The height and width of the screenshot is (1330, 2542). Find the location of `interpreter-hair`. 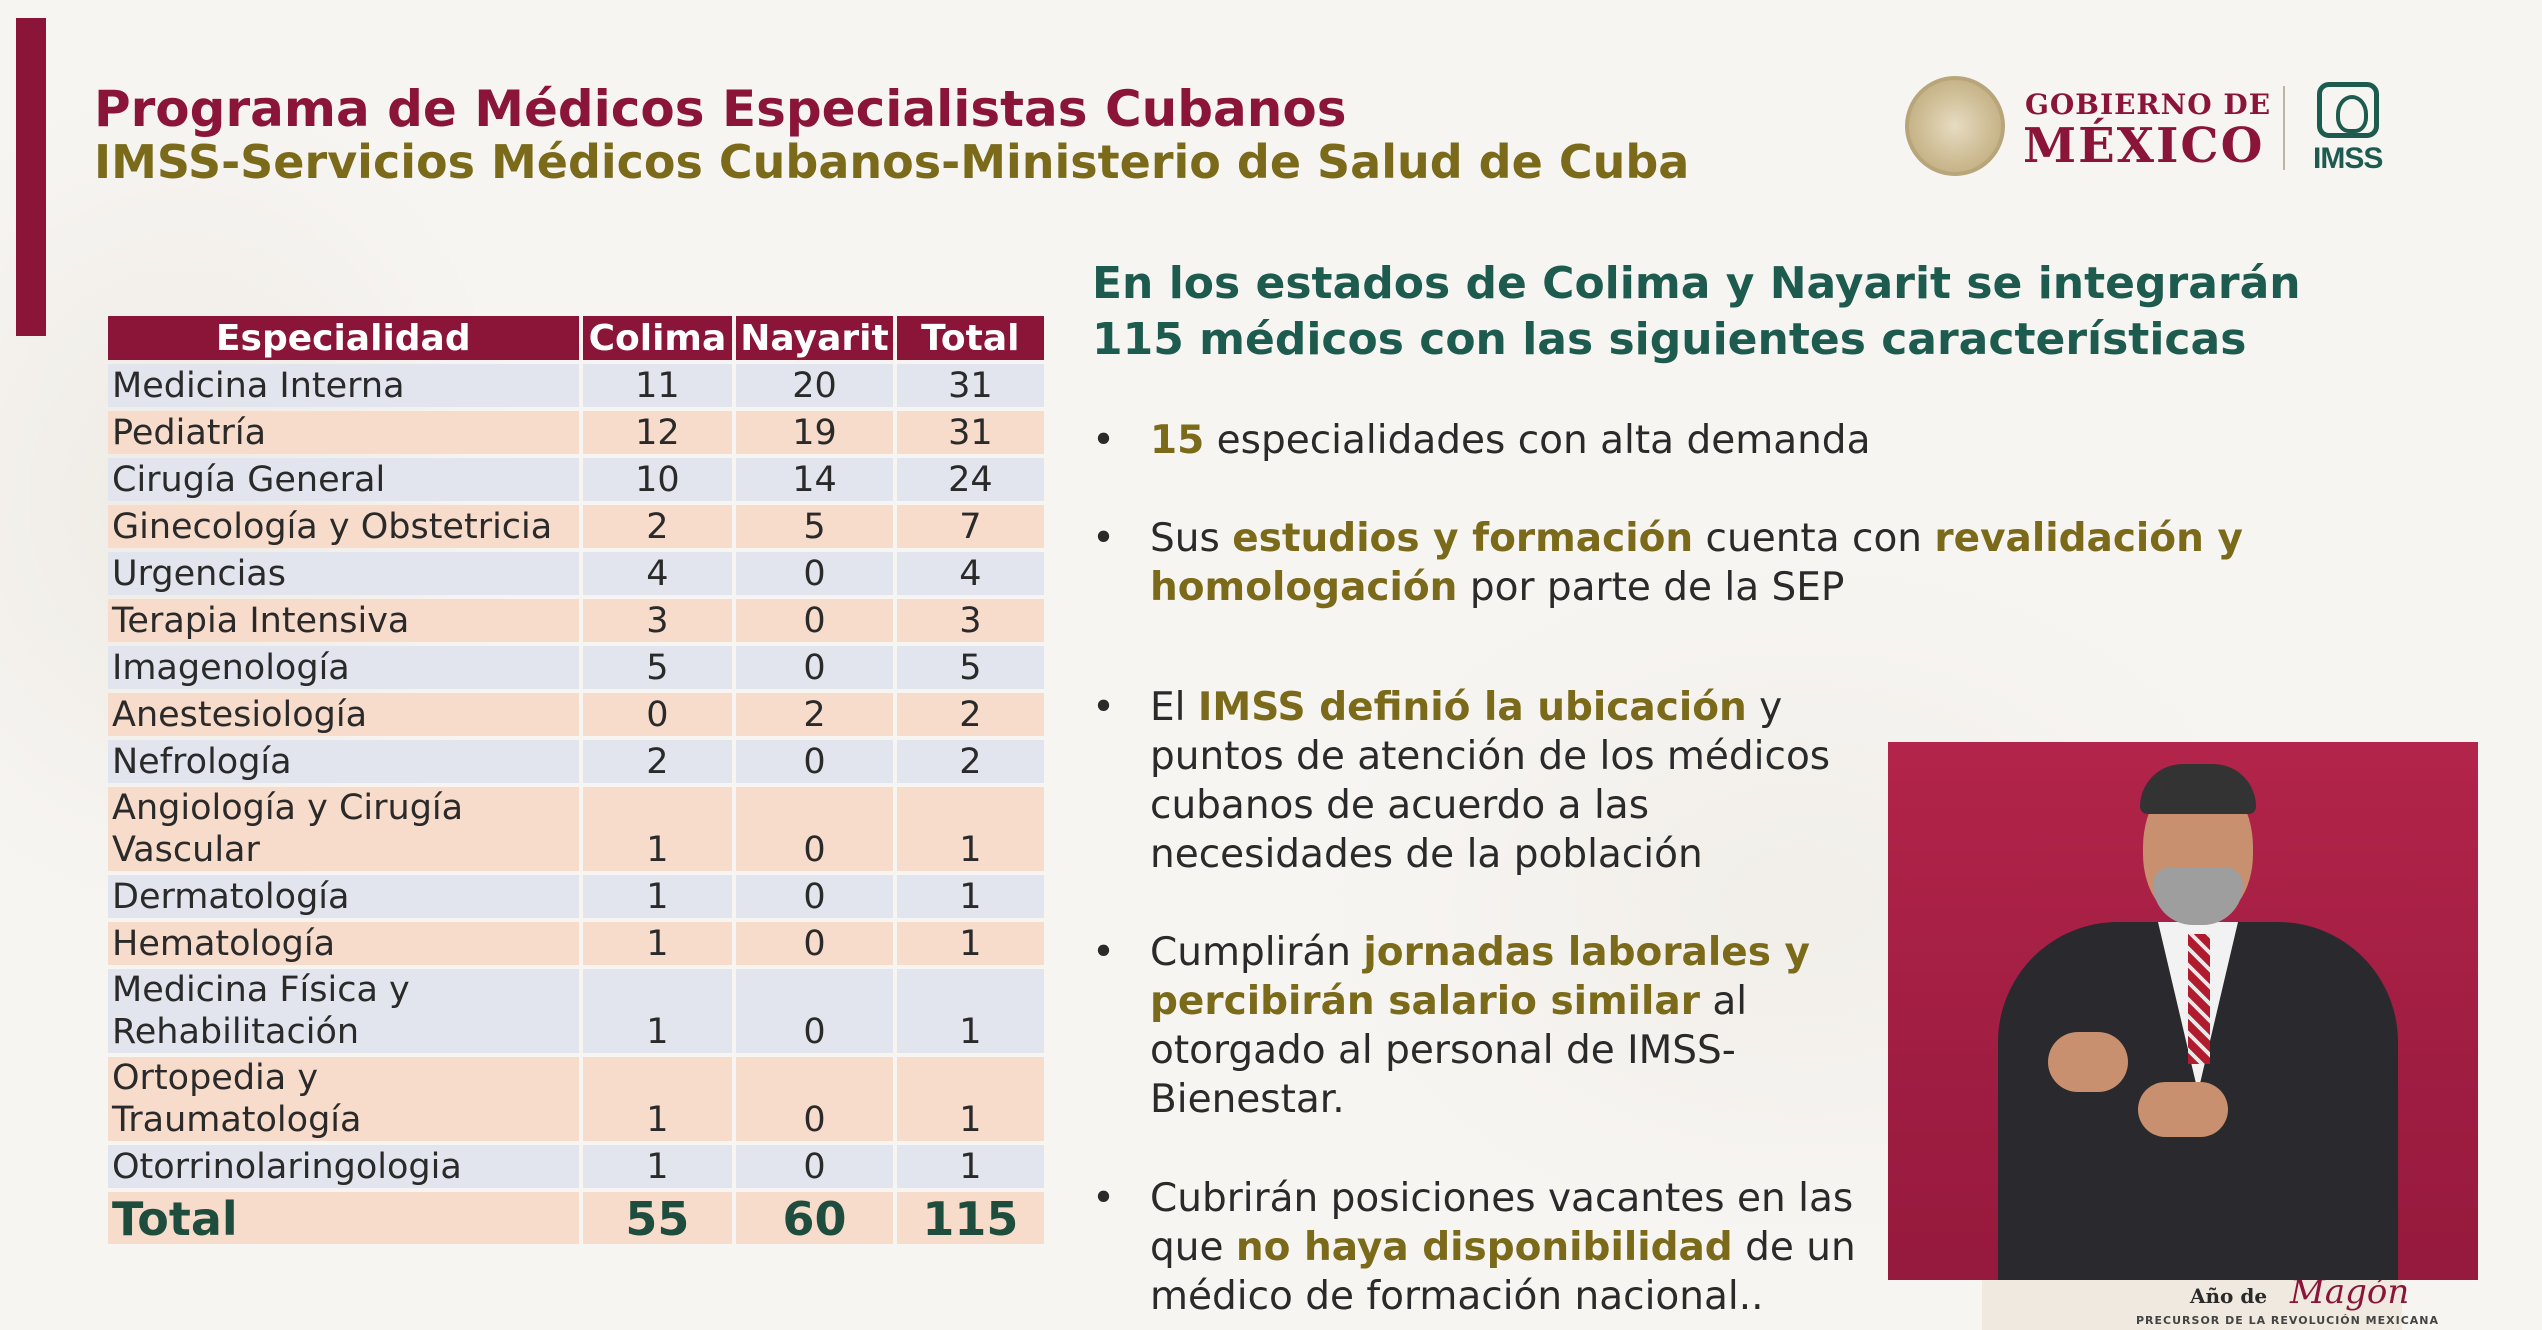

interpreter-hair is located at coordinates (2198, 789).